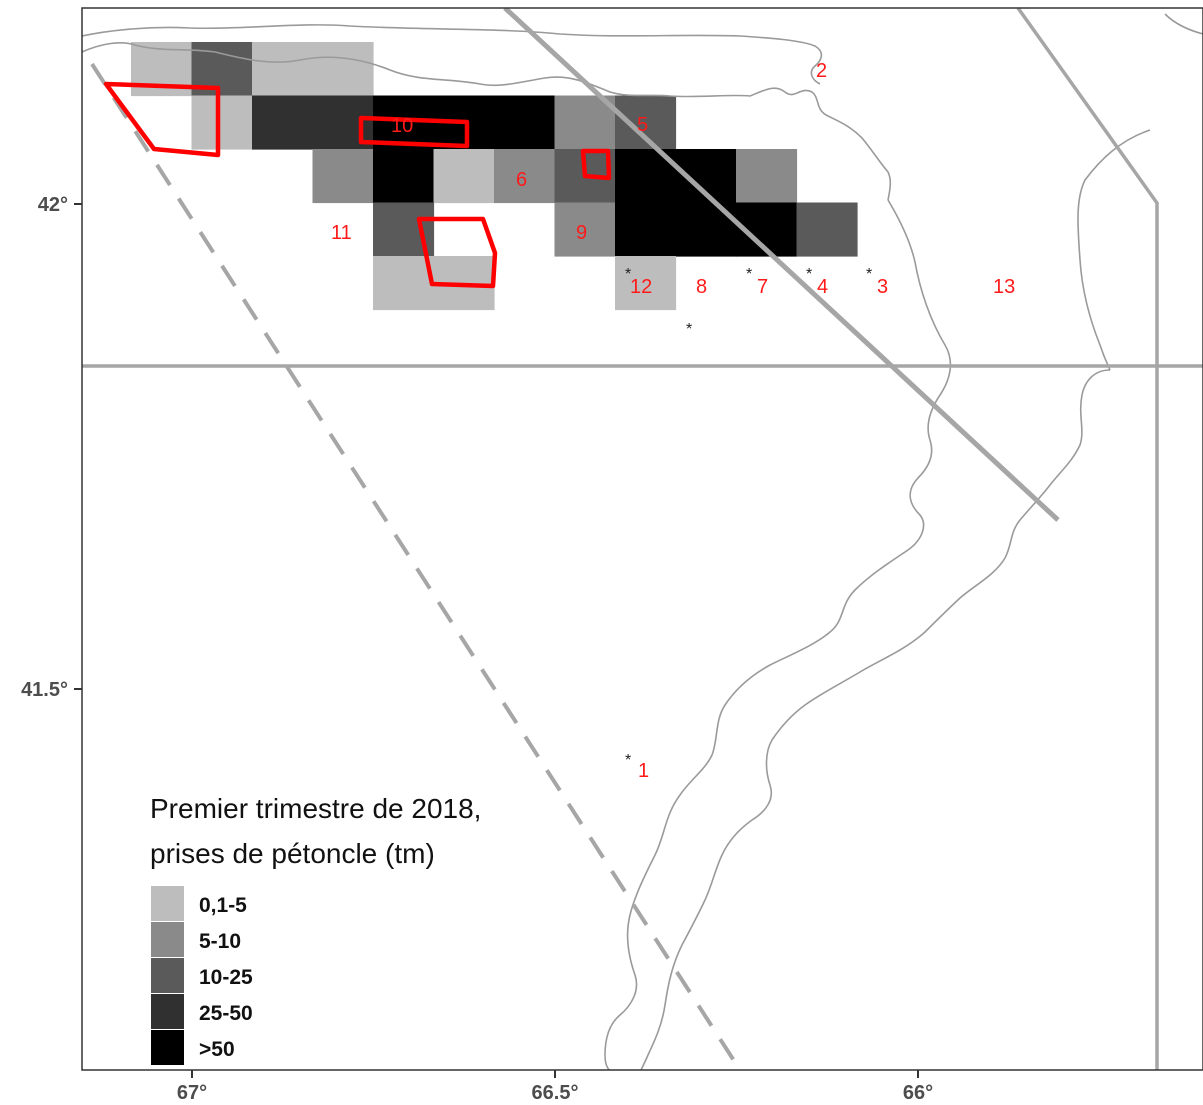 The height and width of the screenshot is (1105, 1203). What do you see at coordinates (641, 287) in the screenshot?
I see `area-label-12: 12` at bounding box center [641, 287].